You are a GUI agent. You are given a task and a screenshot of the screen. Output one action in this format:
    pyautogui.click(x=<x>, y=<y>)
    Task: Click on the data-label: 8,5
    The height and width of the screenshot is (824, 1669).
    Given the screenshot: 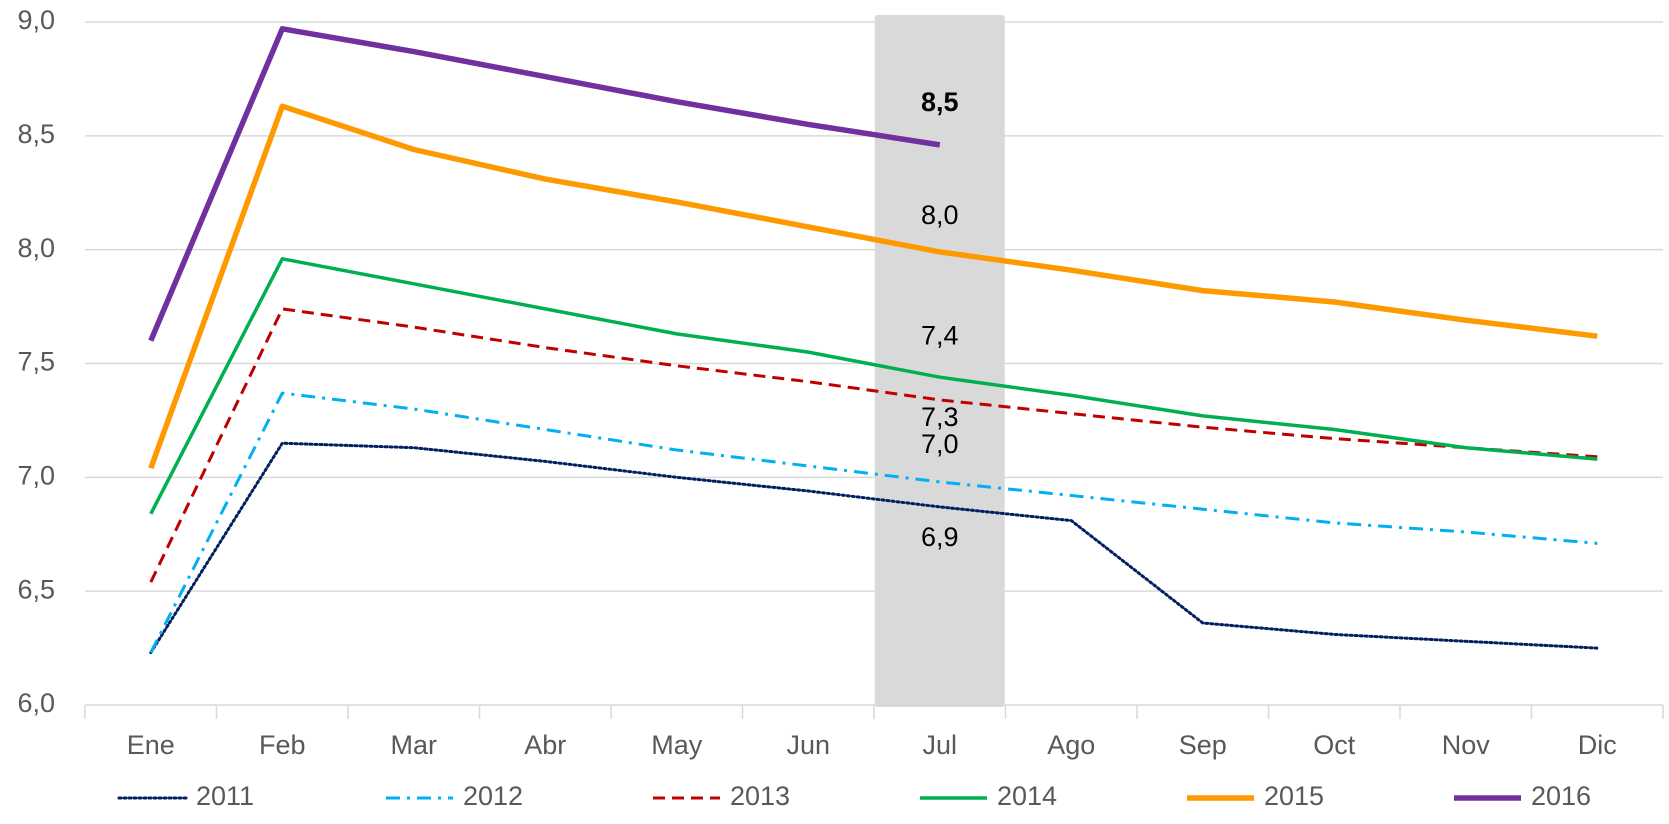 What is the action you would take?
    pyautogui.click(x=940, y=102)
    